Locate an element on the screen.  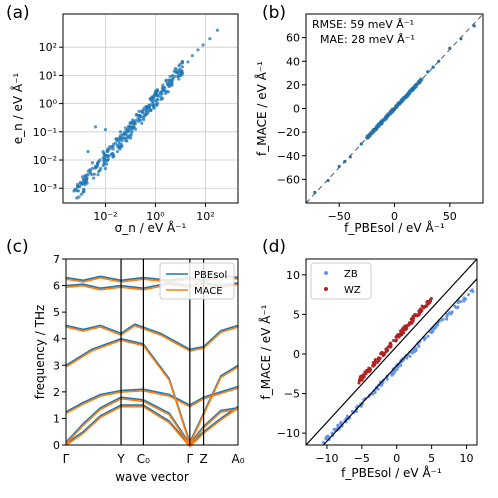
x-tick-label: 10 is located at coordinates (467, 458).